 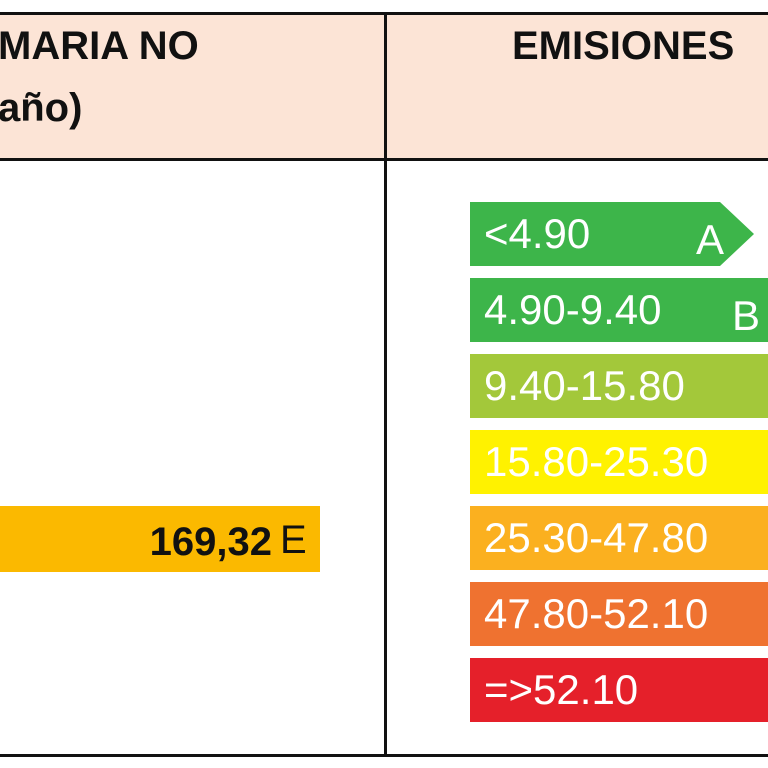 What do you see at coordinates (596, 461) in the screenshot?
I see `band-range: 15.80-25.30` at bounding box center [596, 461].